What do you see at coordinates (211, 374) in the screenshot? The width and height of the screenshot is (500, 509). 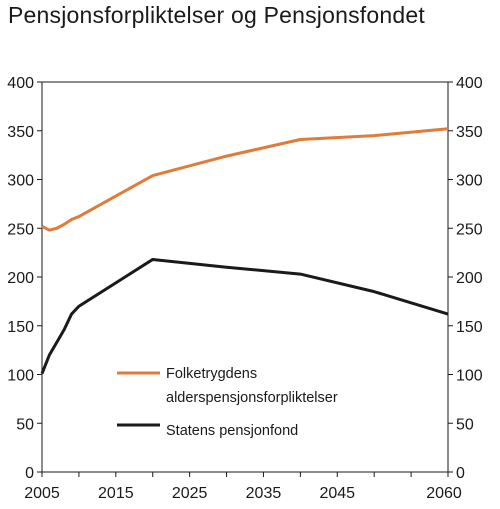 I see `legend-label: Folketrygdens` at bounding box center [211, 374].